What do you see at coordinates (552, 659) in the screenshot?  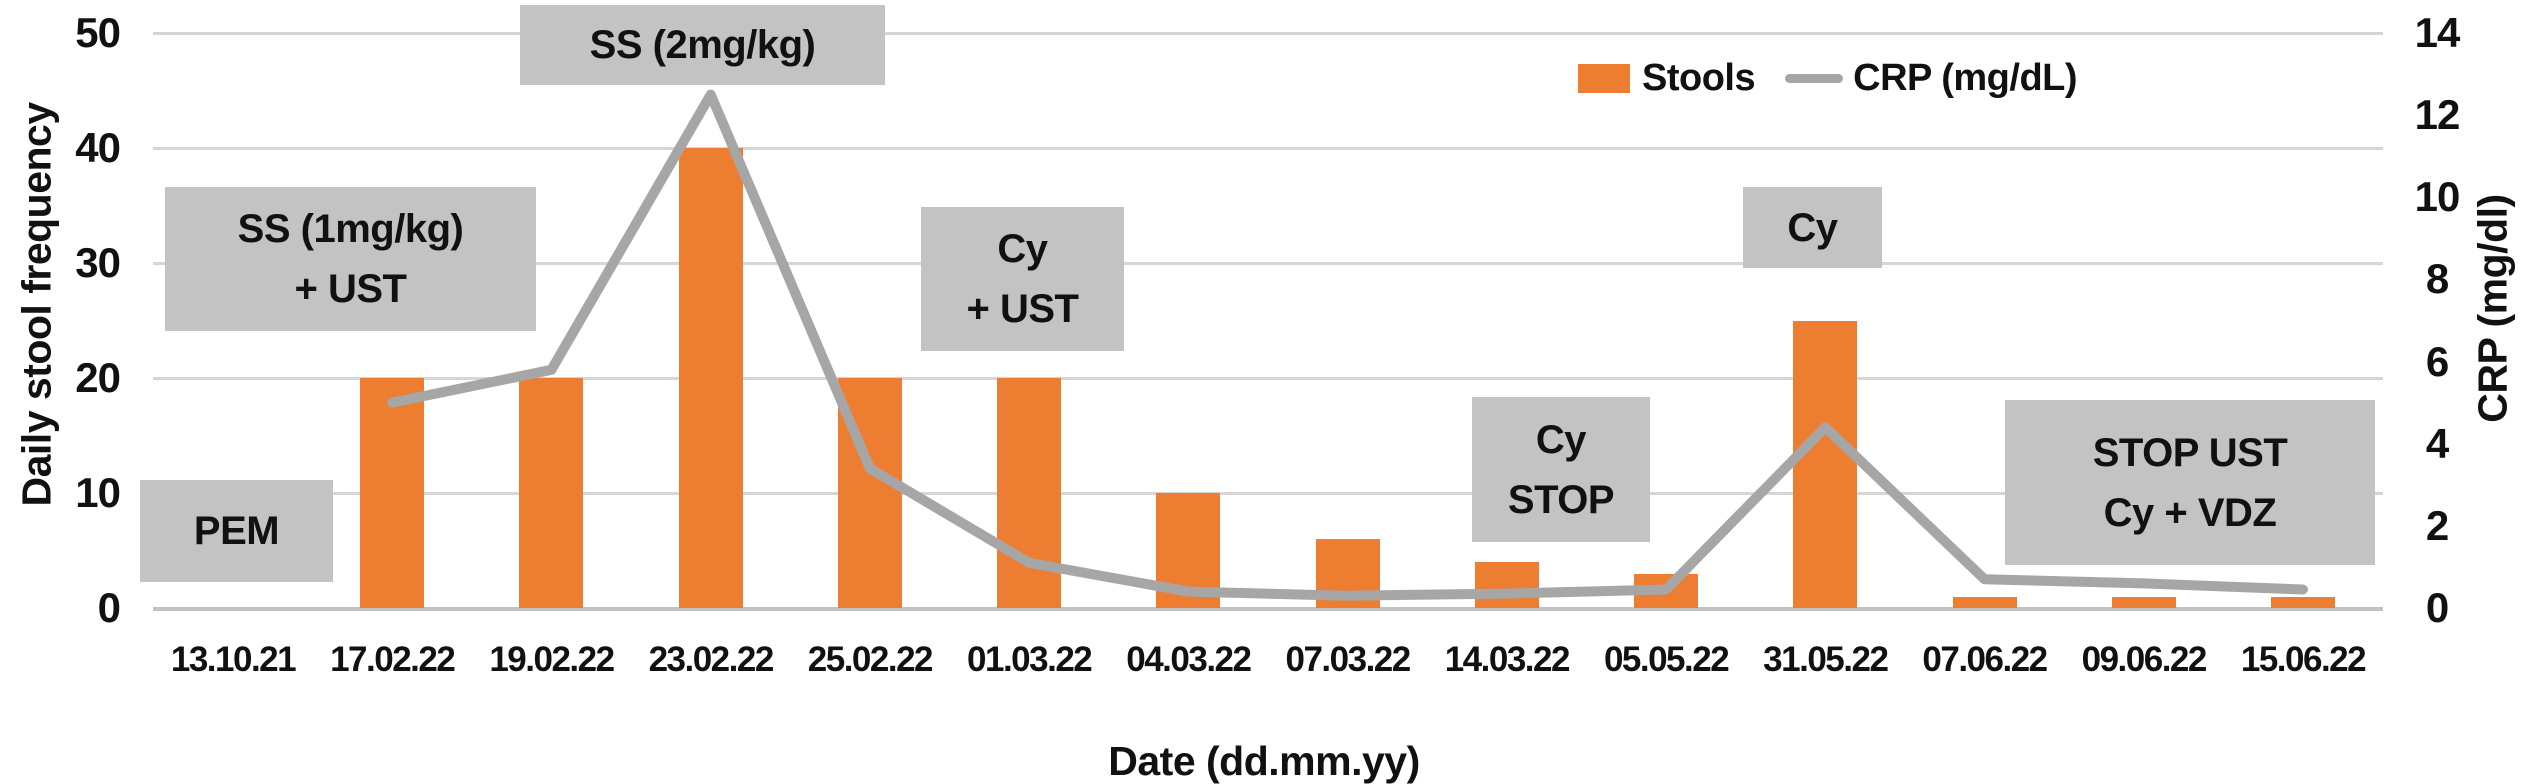 I see `x-tick-label: 19.02.22` at bounding box center [552, 659].